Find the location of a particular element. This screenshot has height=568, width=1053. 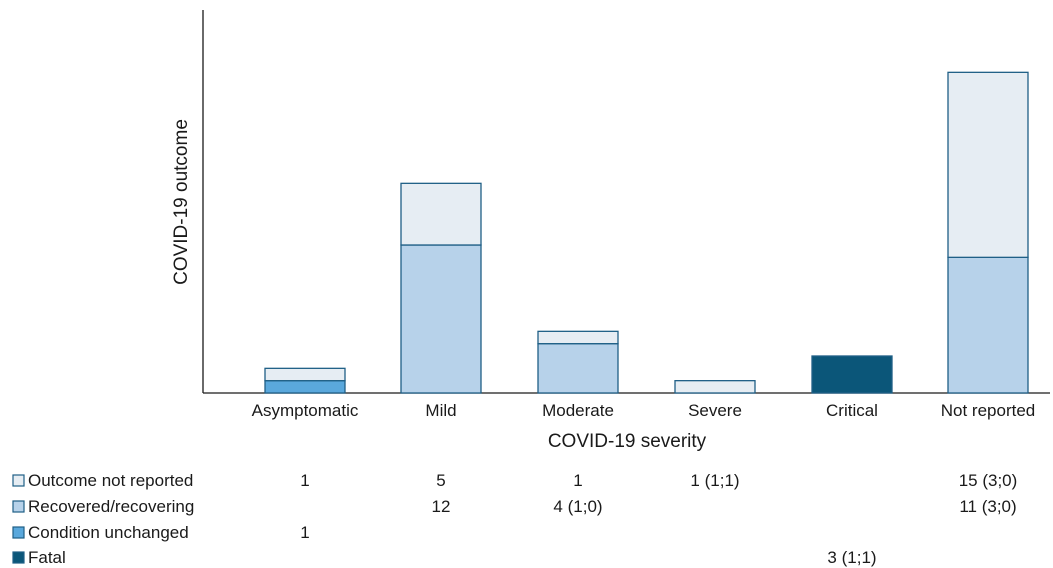

legend-label: Outcome not reported is located at coordinates (110, 480).